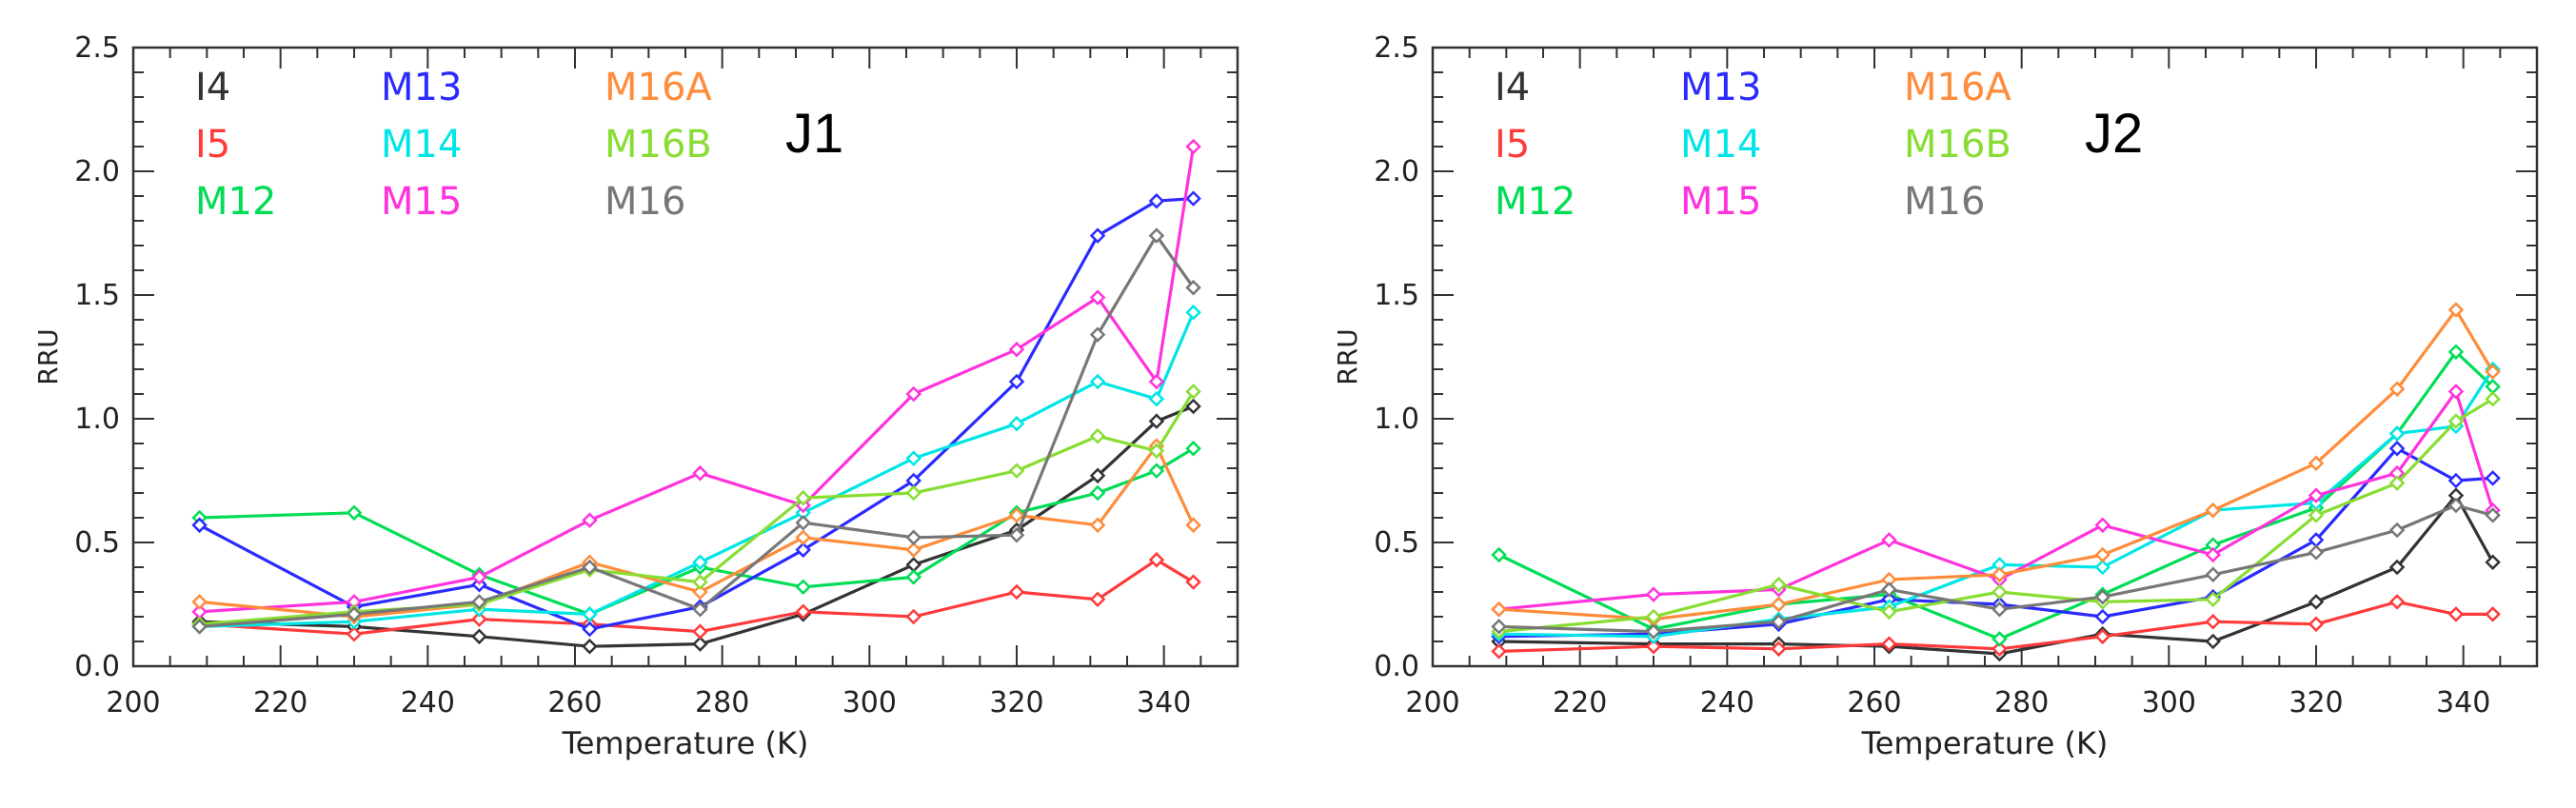 This screenshot has width=2576, height=808. I want to click on x-tick-label: 300, so click(869, 702).